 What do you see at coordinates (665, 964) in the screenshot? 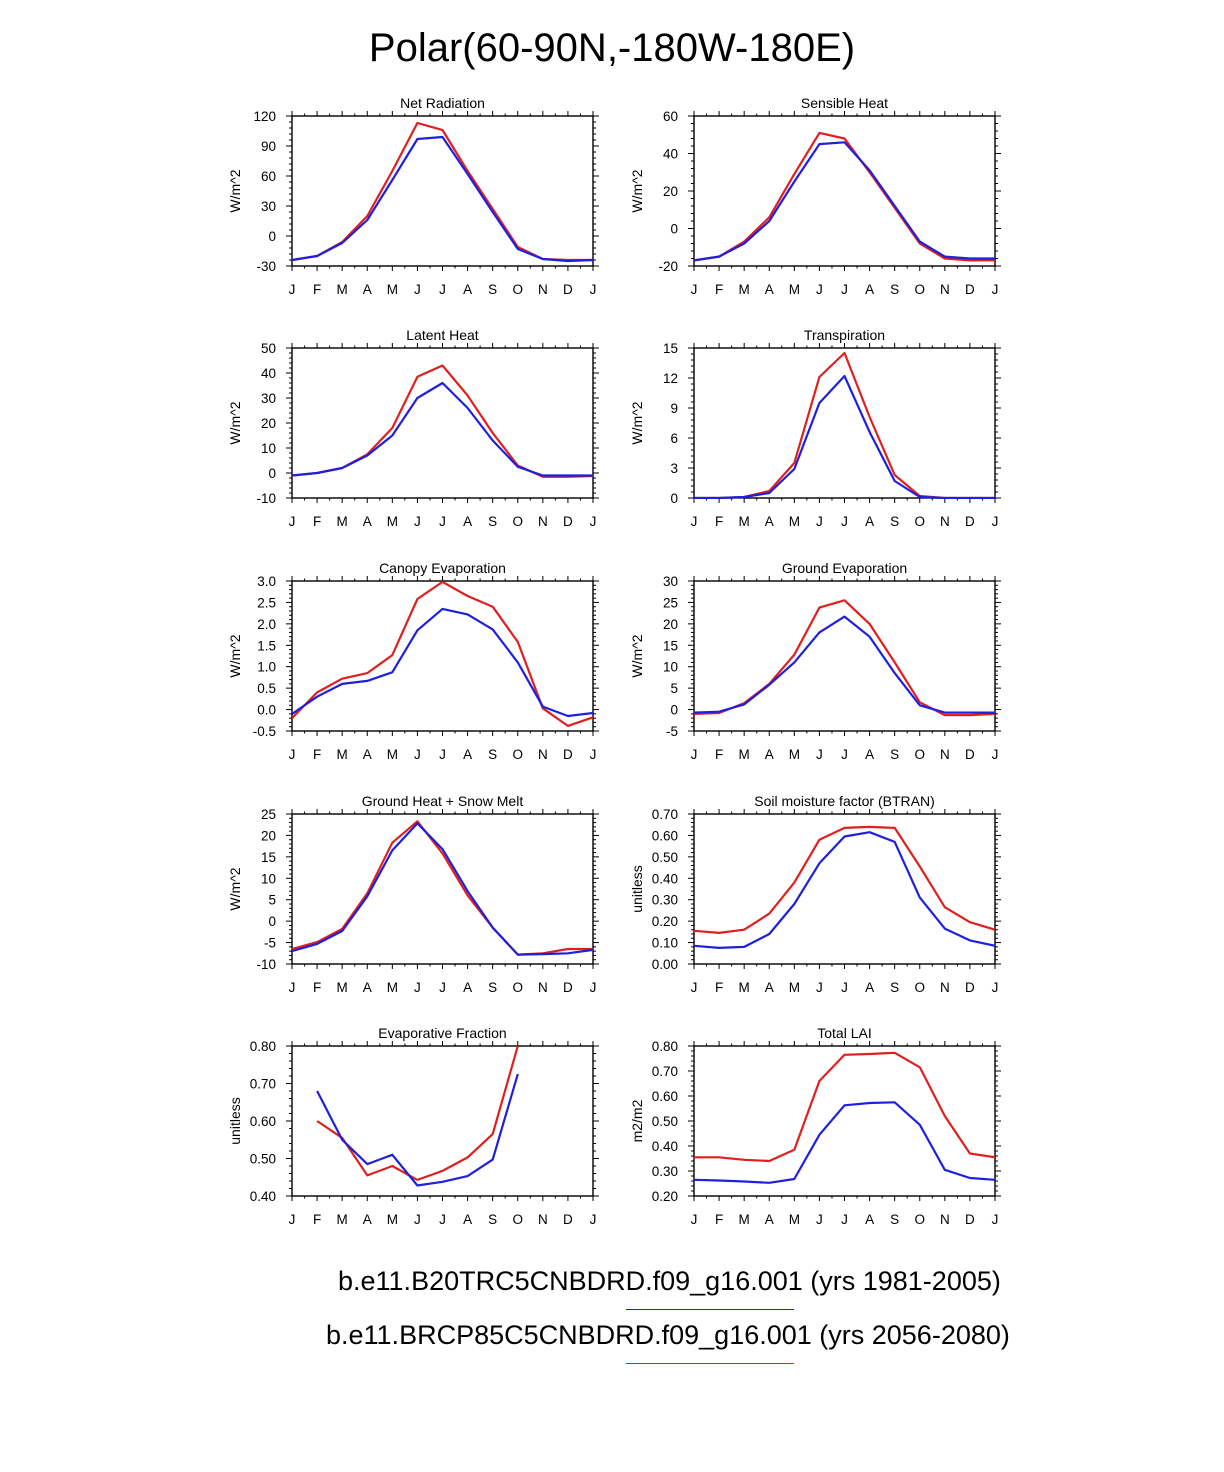
I see `y-tick-label: 0.00` at bounding box center [665, 964].